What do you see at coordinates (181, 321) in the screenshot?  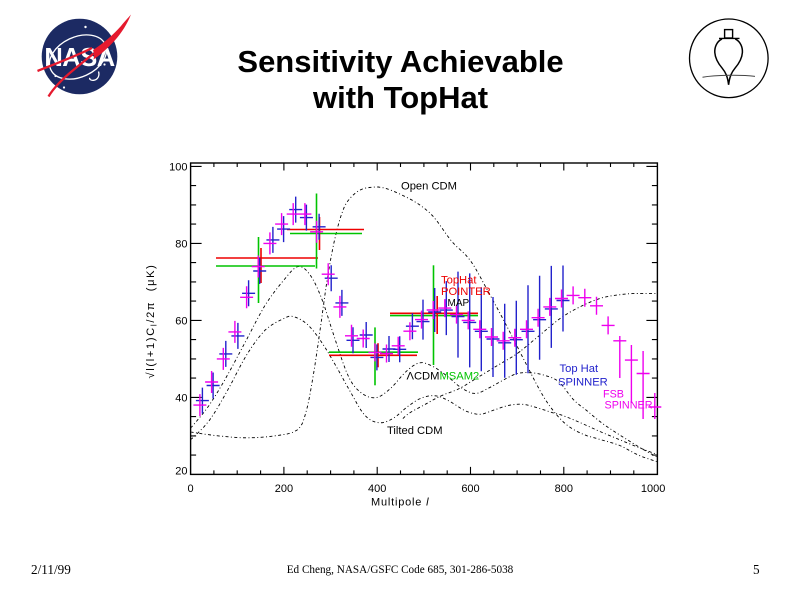 I see `svg-text: 60` at bounding box center [181, 321].